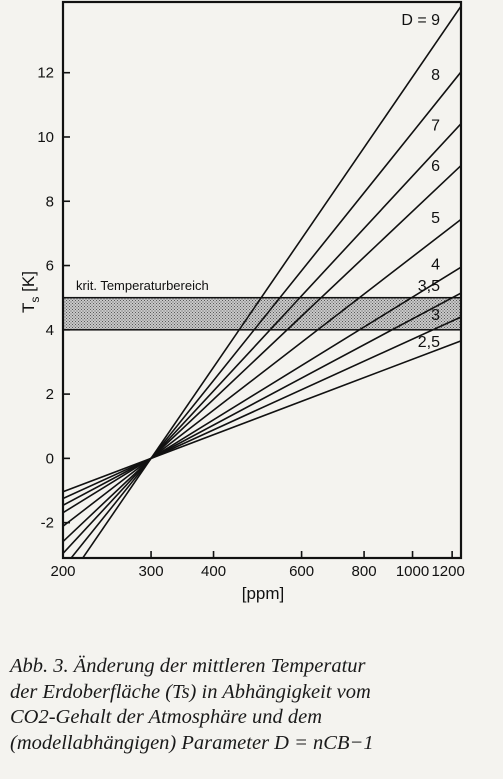 This screenshot has height=779, width=503. What do you see at coordinates (412, 571) in the screenshot?
I see `x-tick-label: 1000` at bounding box center [412, 571].